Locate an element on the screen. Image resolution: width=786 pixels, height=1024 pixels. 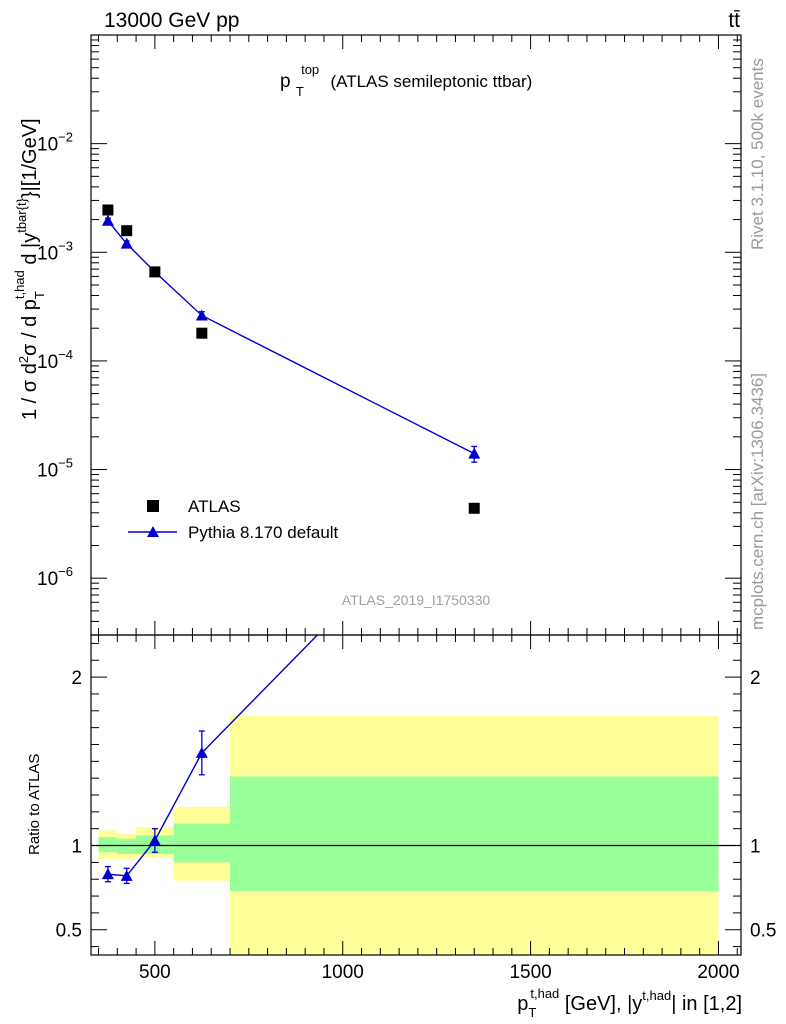
y-tick-label: 10⁻³ is located at coordinates (55, 251).